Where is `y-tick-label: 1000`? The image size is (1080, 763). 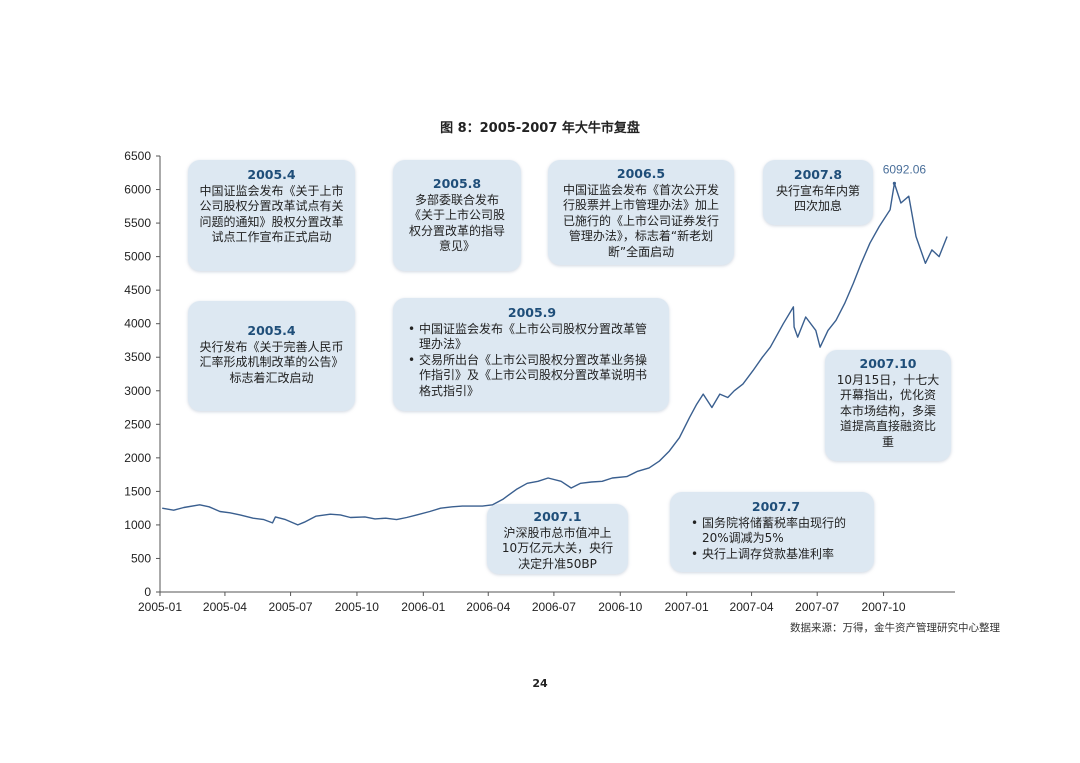 y-tick-label: 1000 is located at coordinates (137, 525).